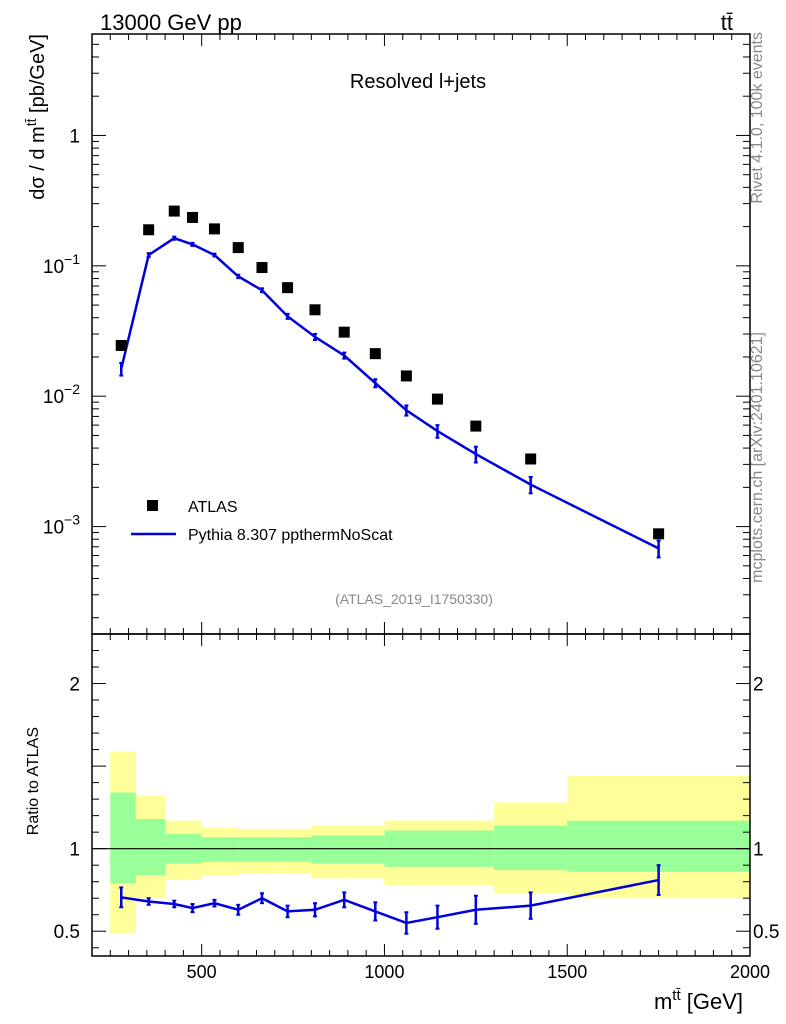 This screenshot has height=1024, width=786. Describe the element at coordinates (152, 505) in the screenshot. I see `legend-atlas-marker` at that location.